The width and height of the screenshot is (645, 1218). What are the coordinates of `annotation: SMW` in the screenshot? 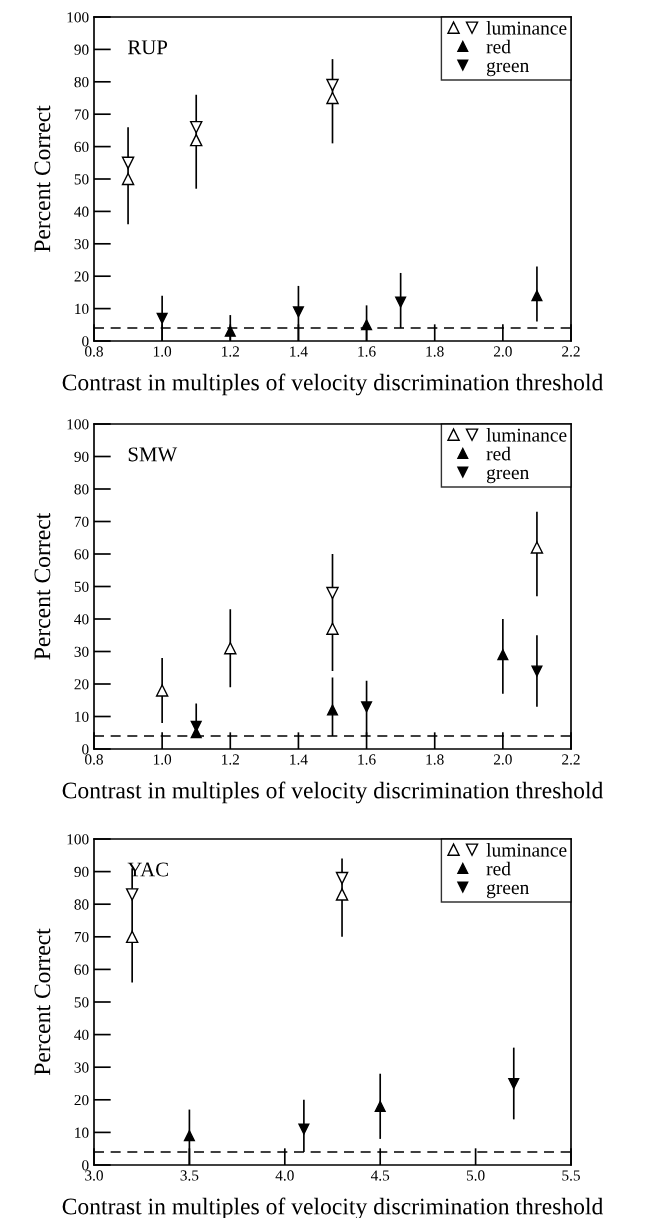 It's located at (153, 454).